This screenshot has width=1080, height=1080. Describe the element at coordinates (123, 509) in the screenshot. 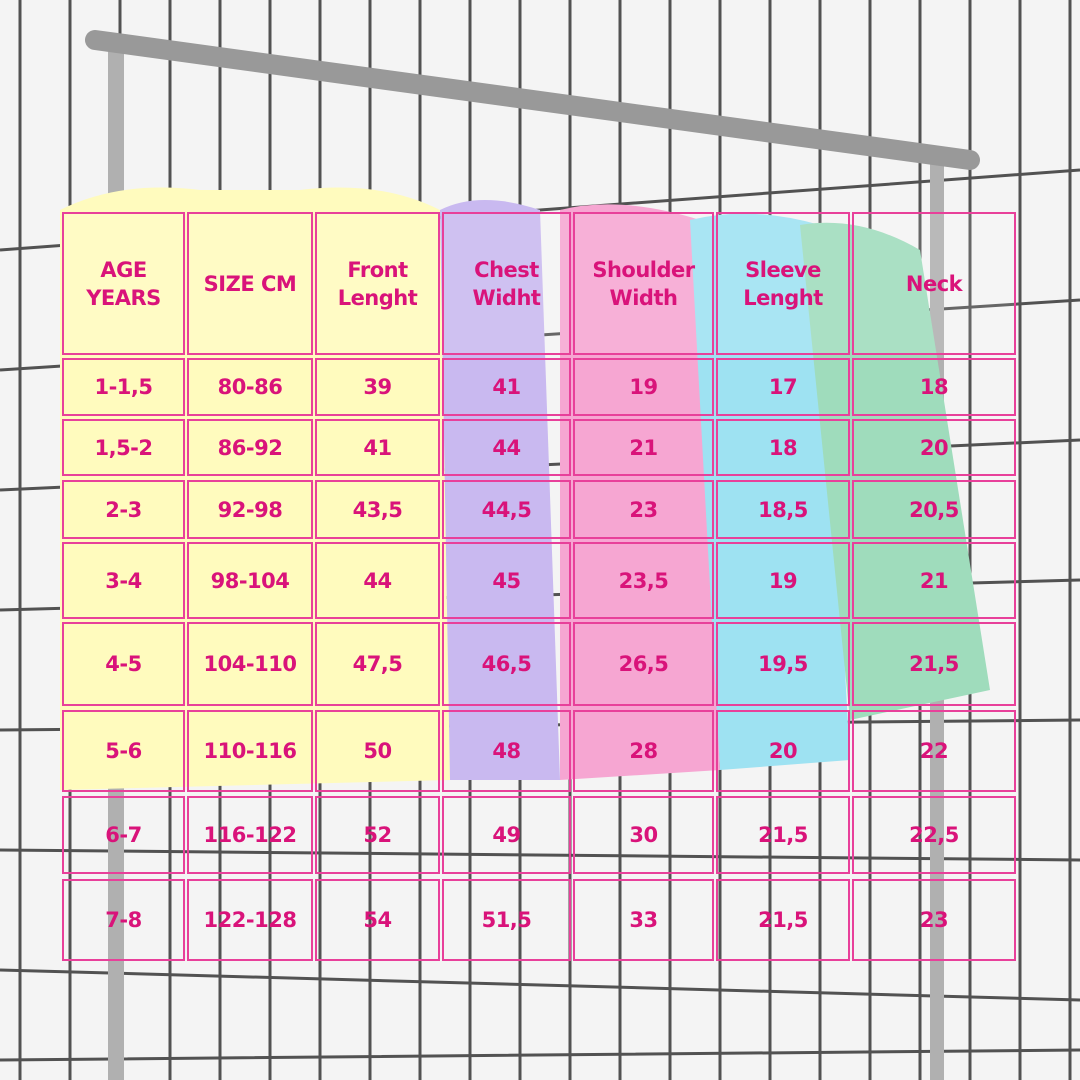

I see `data-cell: 2-3` at that location.